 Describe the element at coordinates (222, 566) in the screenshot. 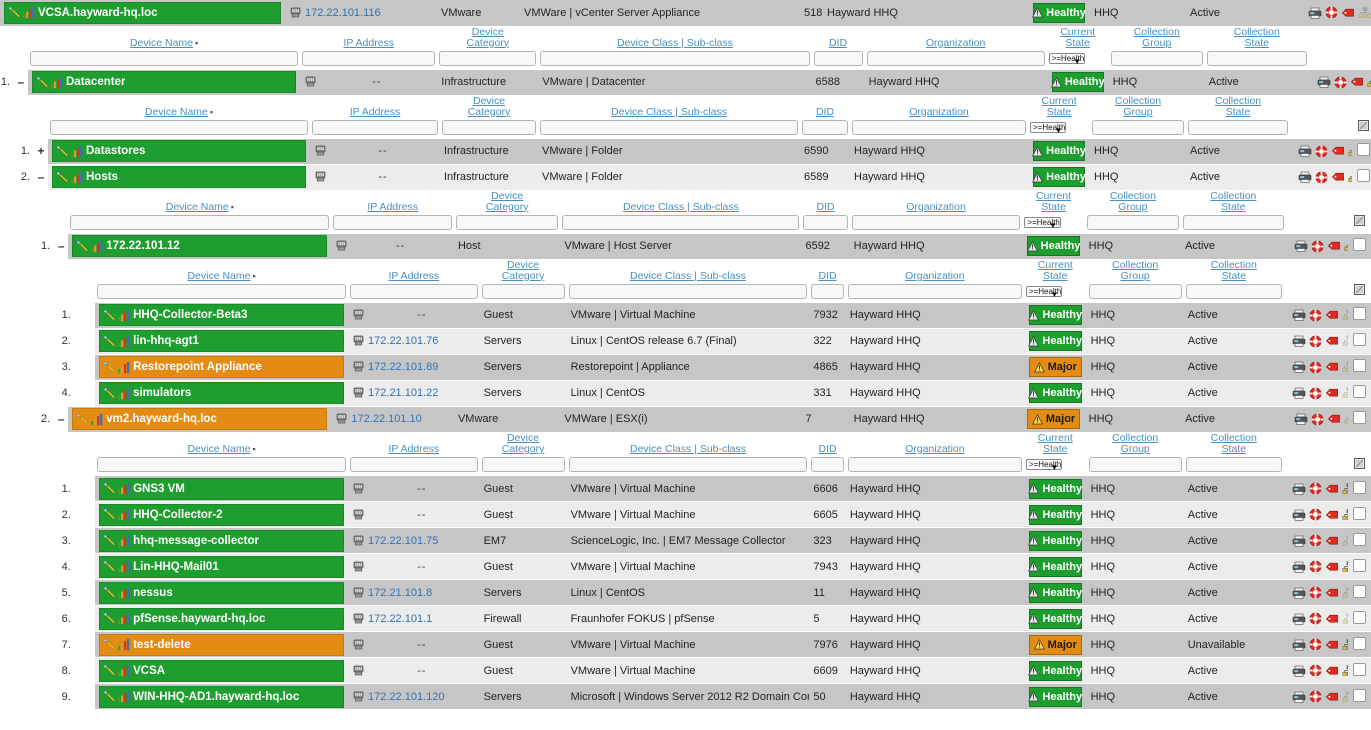

I see `device-name-cell: Lin-HHQ-Mail01` at that location.